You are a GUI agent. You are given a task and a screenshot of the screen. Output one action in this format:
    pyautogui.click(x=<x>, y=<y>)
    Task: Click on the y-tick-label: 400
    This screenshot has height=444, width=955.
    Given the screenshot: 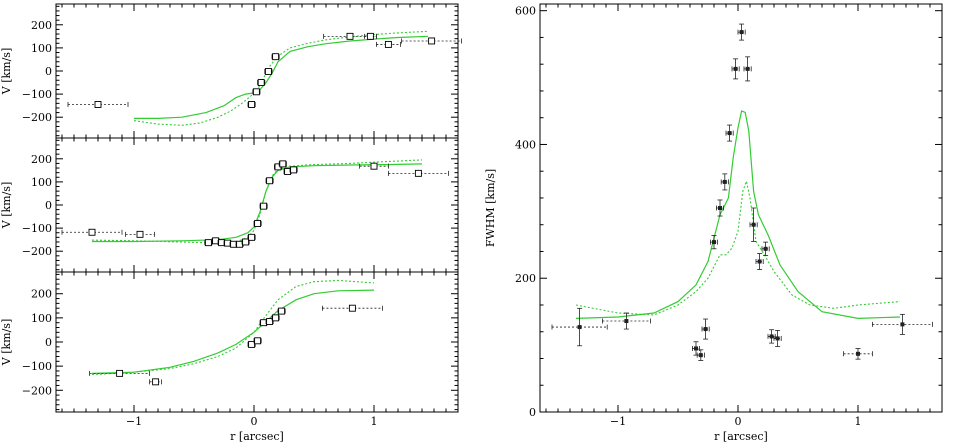 What is the action you would take?
    pyautogui.click(x=525, y=144)
    